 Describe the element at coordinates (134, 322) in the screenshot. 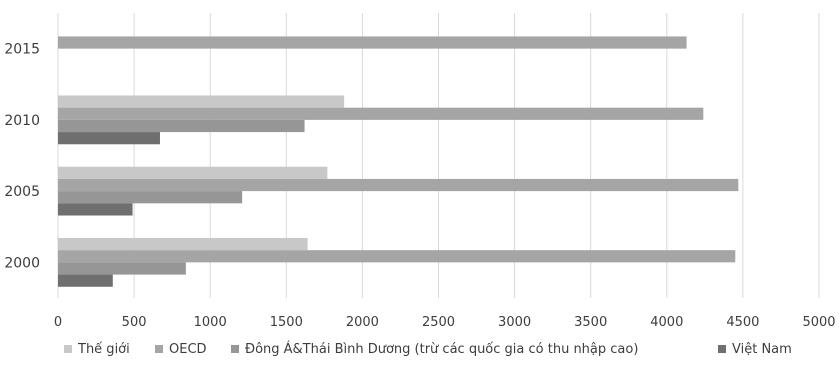

I see `x-tick-label: 500` at that location.